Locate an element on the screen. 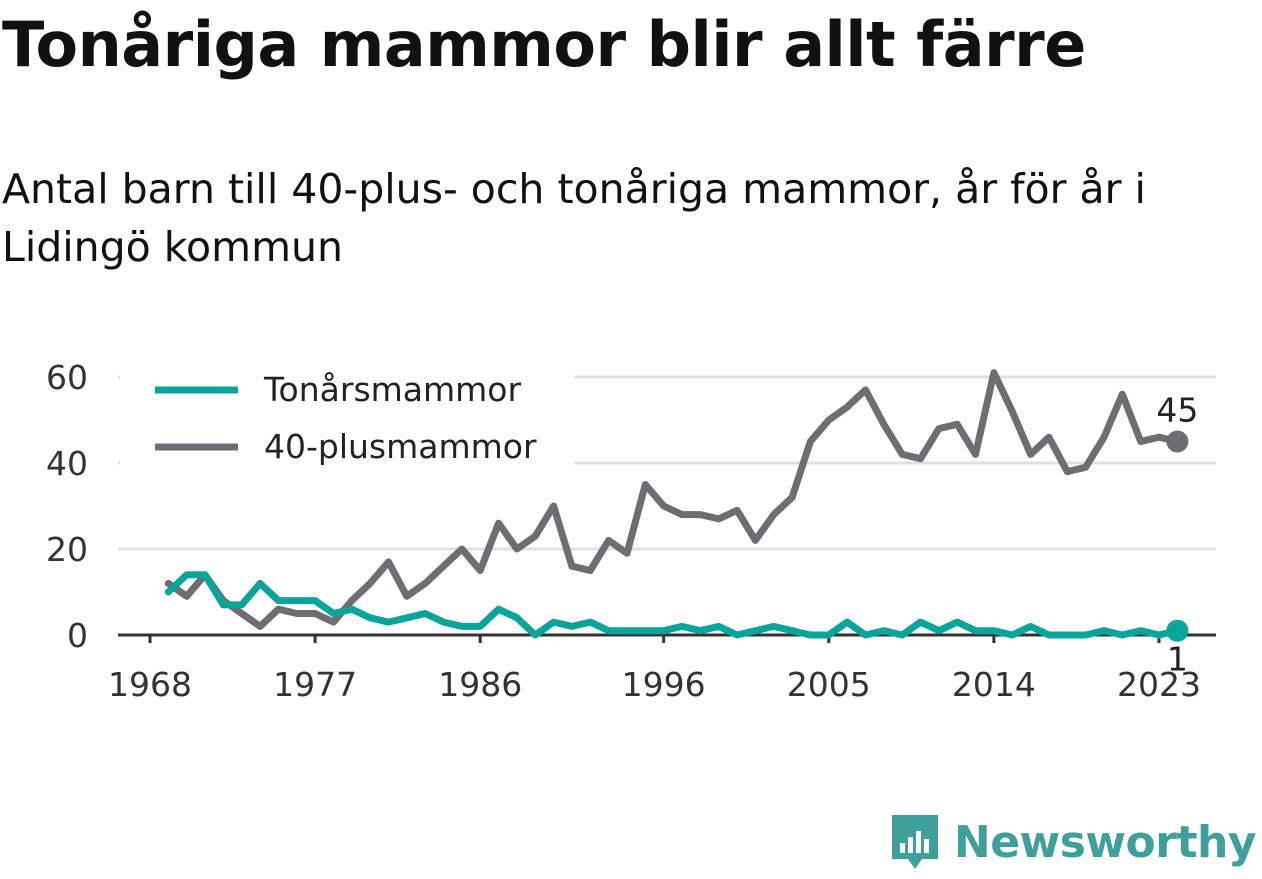 Image resolution: width=1262 pixels, height=879 pixels. end-labels: 45 1 is located at coordinates (1177, 535).